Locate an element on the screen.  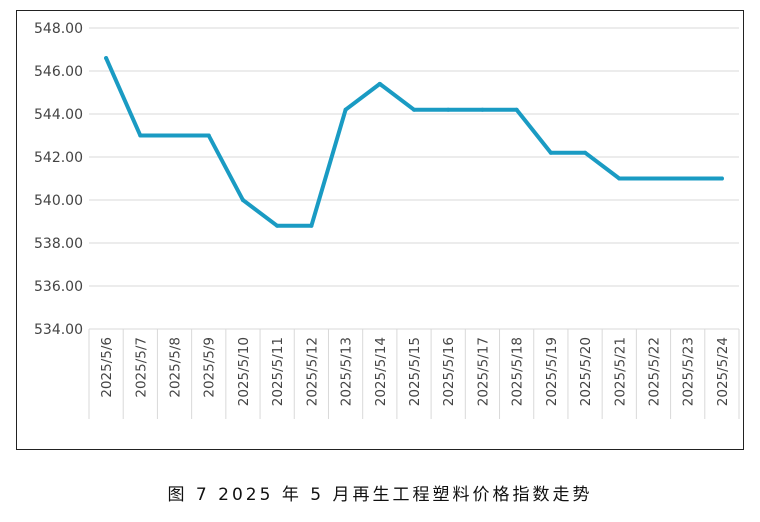
x-tick-label: 2025/5/15 is located at coordinates (415, 371).